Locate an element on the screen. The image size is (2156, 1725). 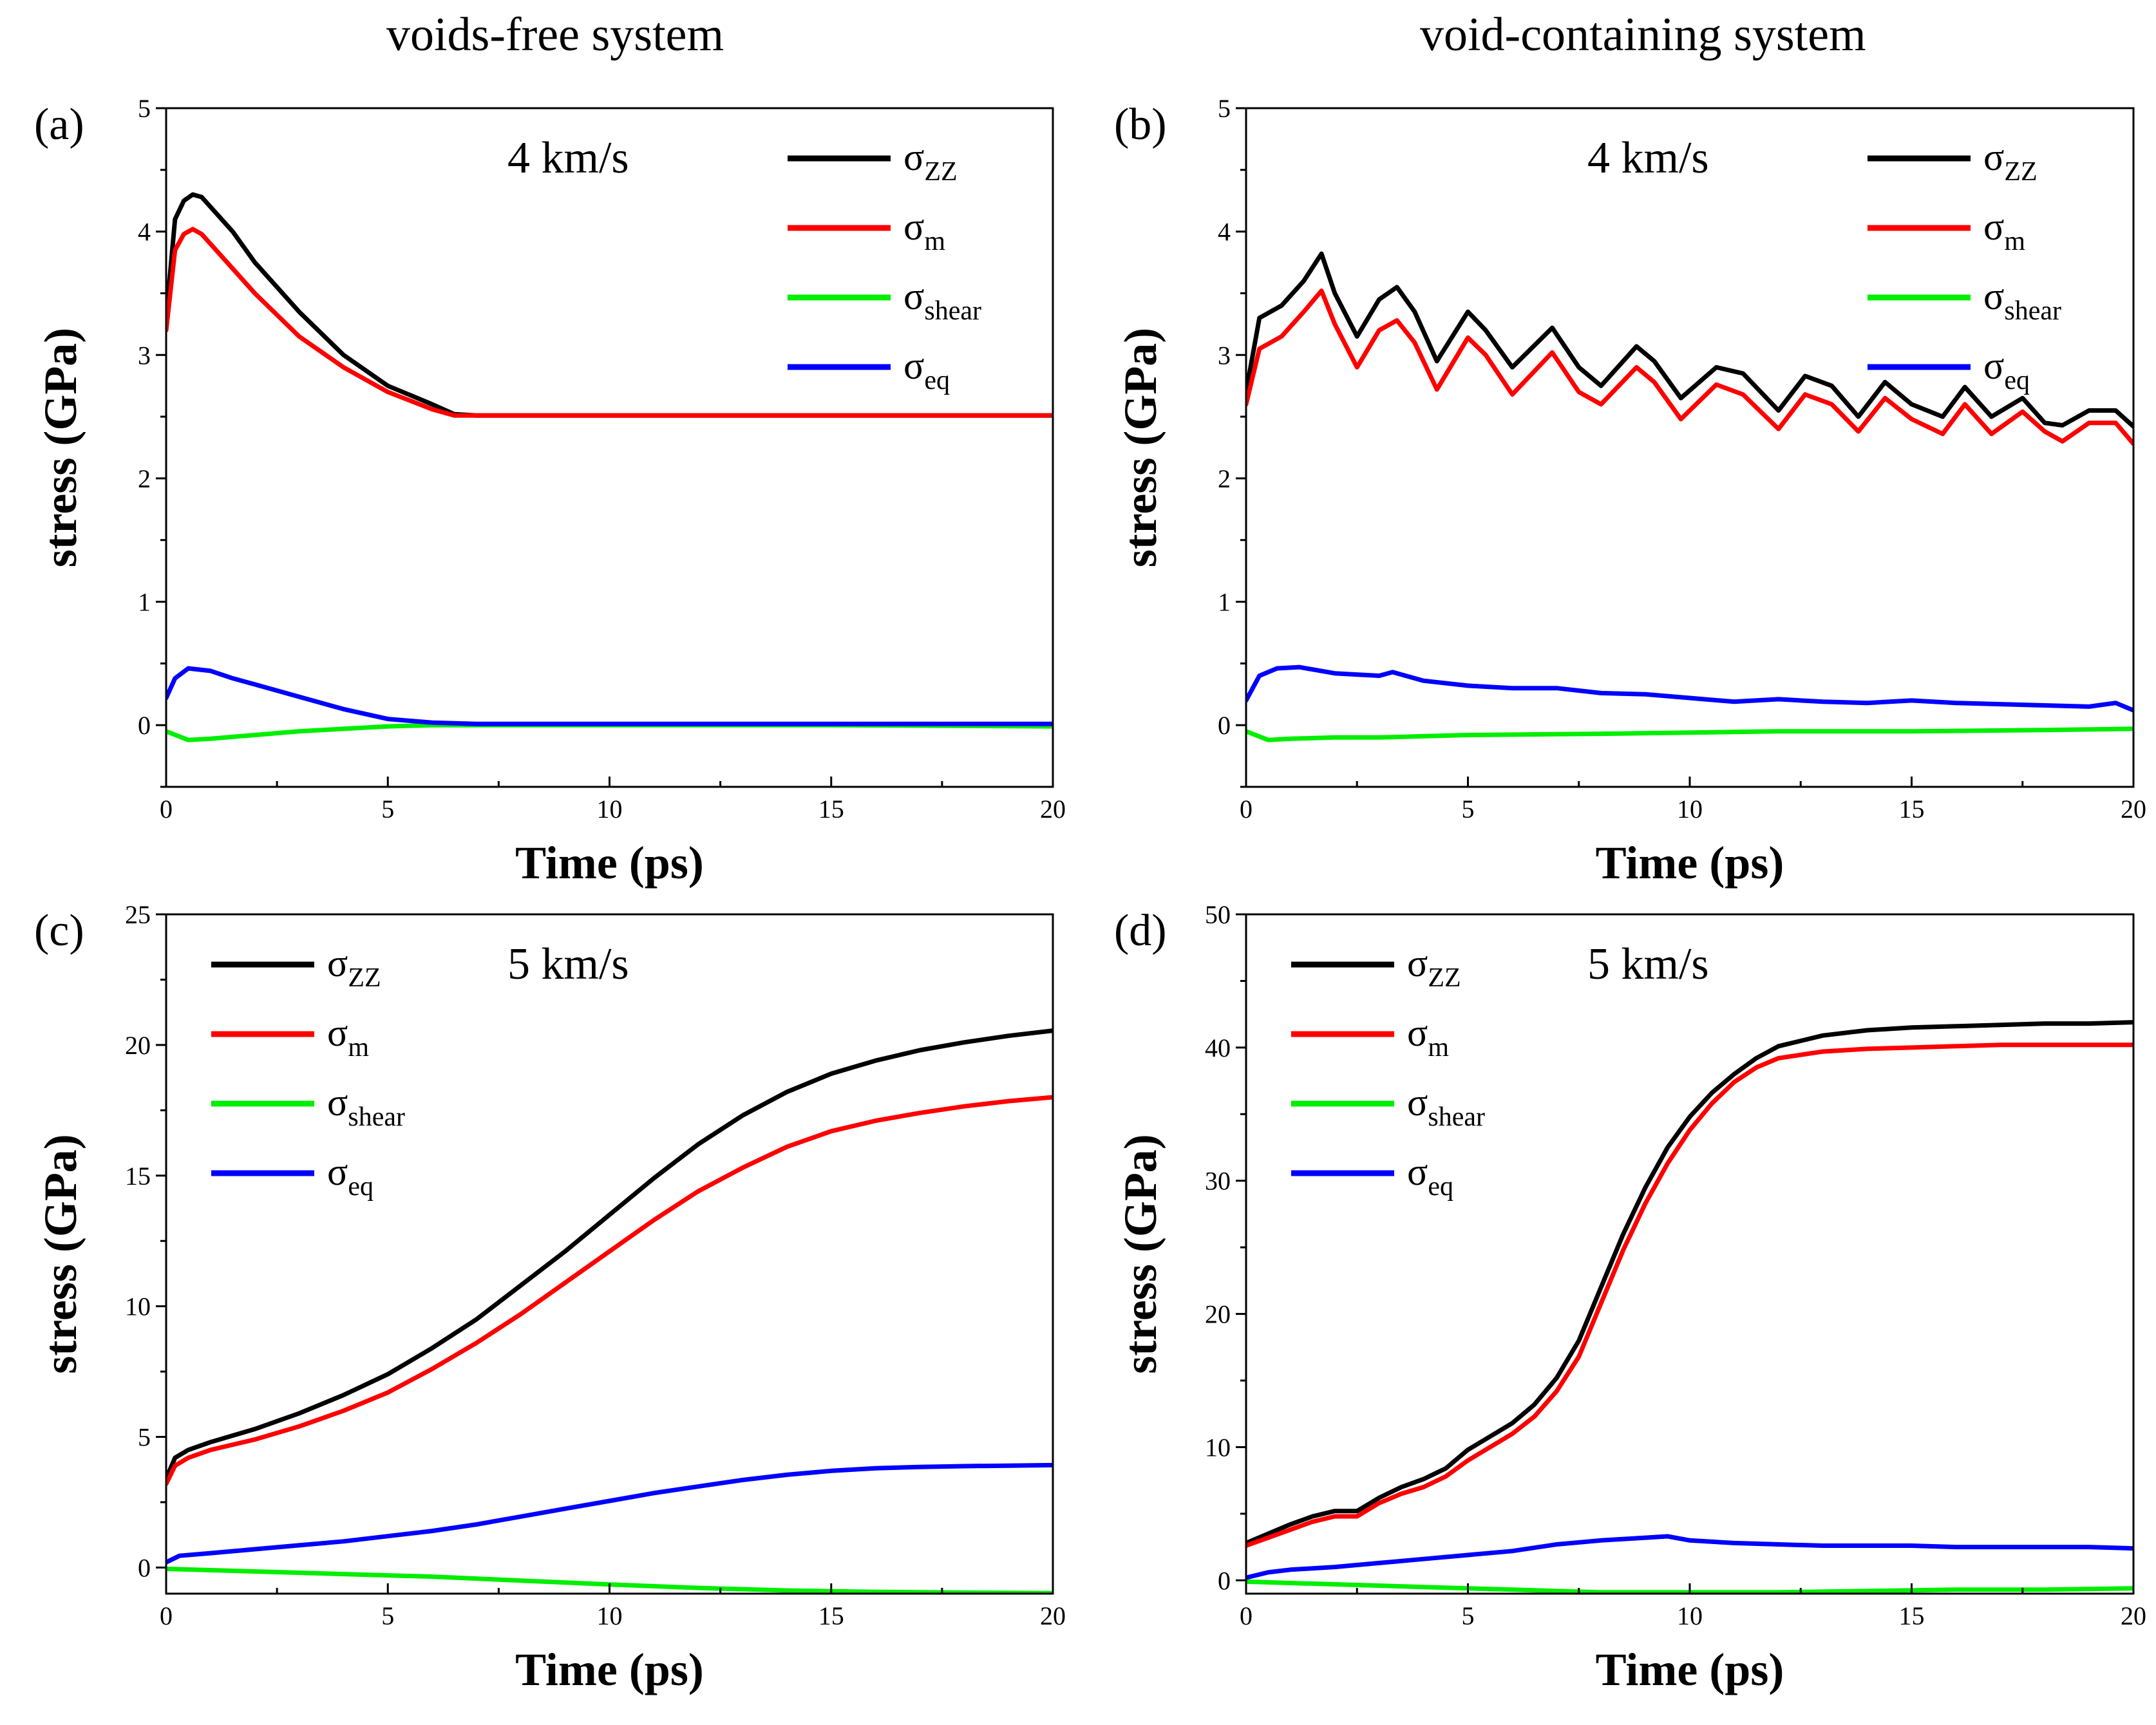
y-tick-label: 4 is located at coordinates (145, 232).